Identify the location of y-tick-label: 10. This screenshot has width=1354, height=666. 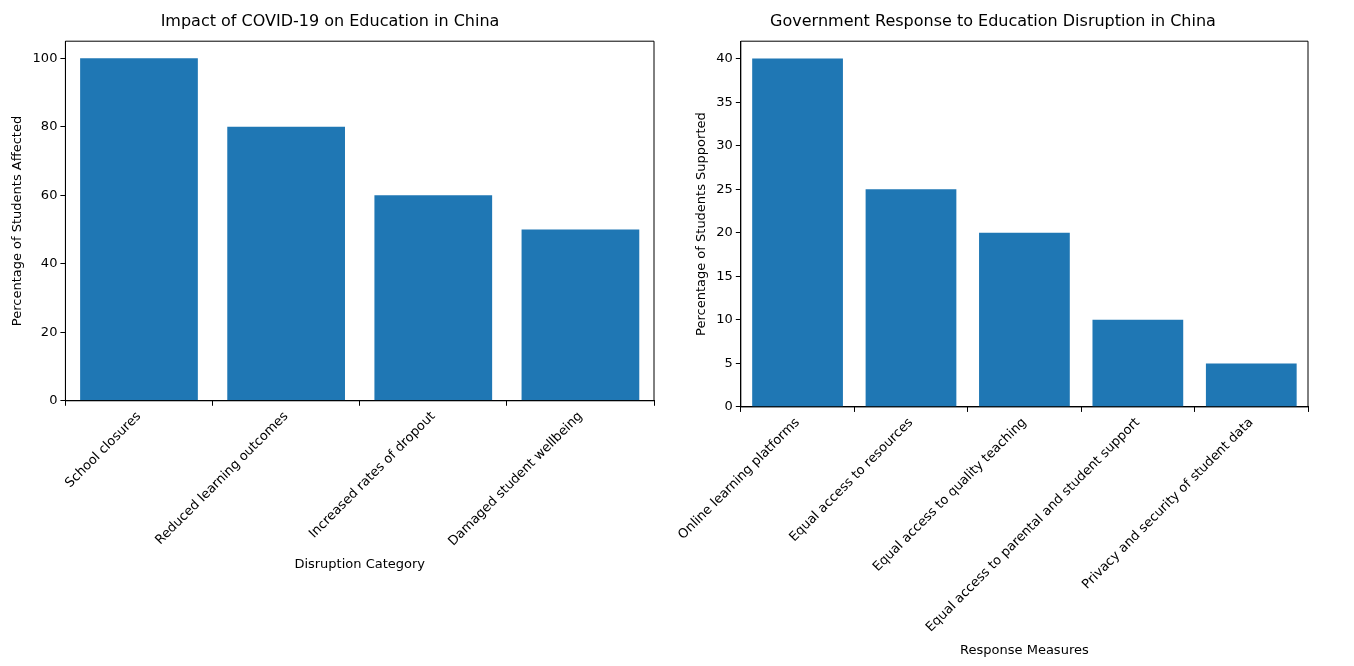
(724, 319).